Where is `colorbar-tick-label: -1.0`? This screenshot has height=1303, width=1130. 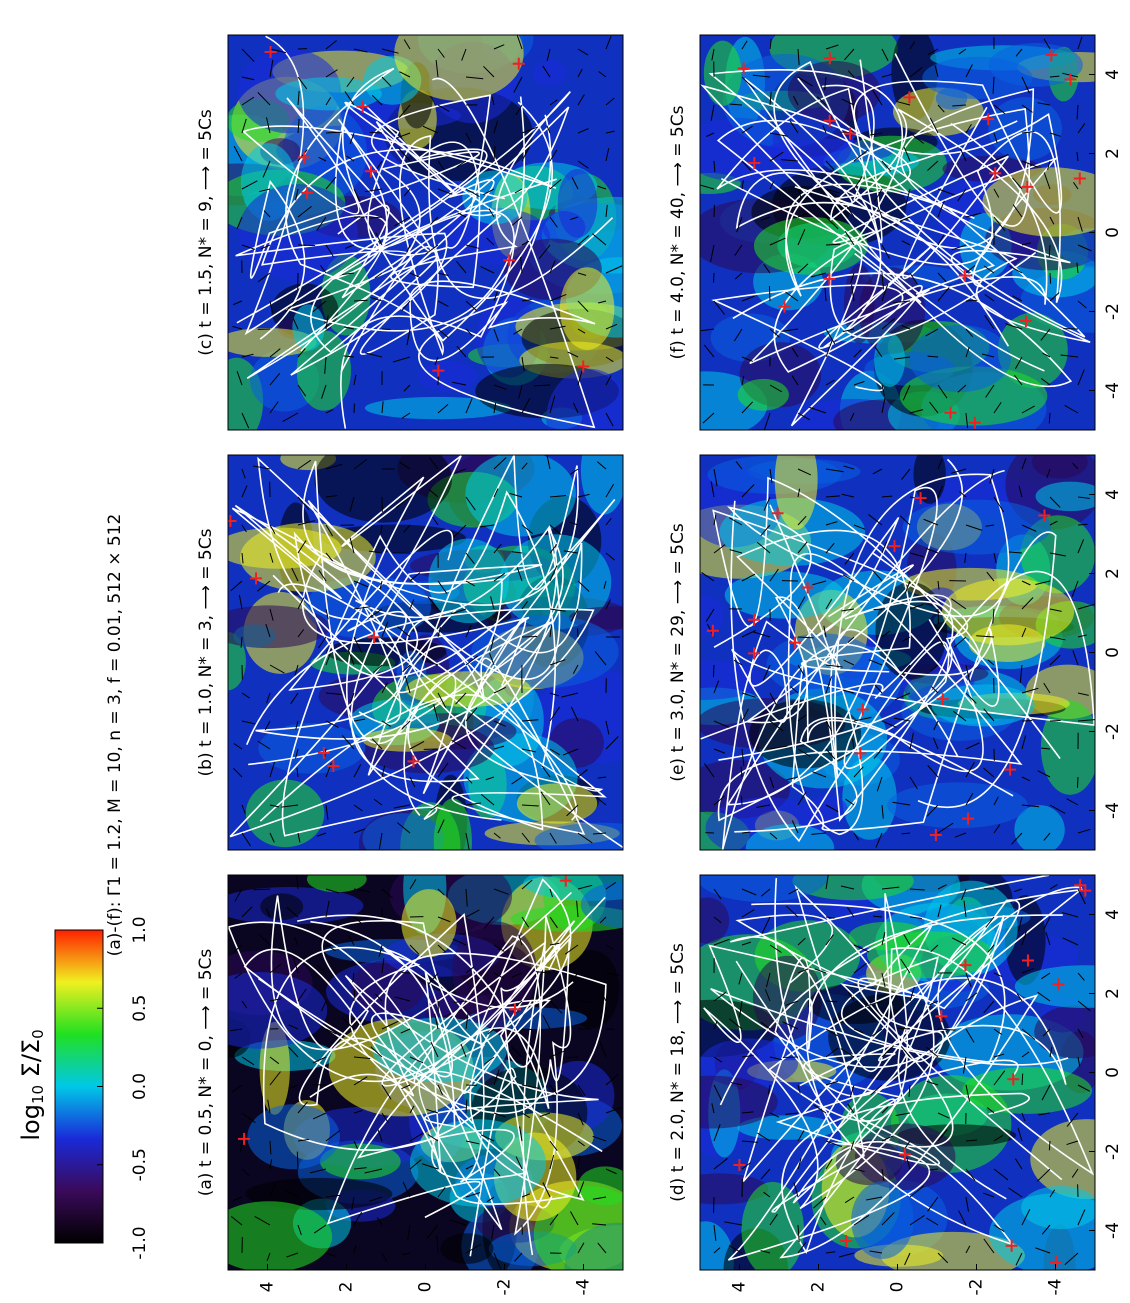
colorbar-tick-label: -1.0 is located at coordinates (140, 1242).